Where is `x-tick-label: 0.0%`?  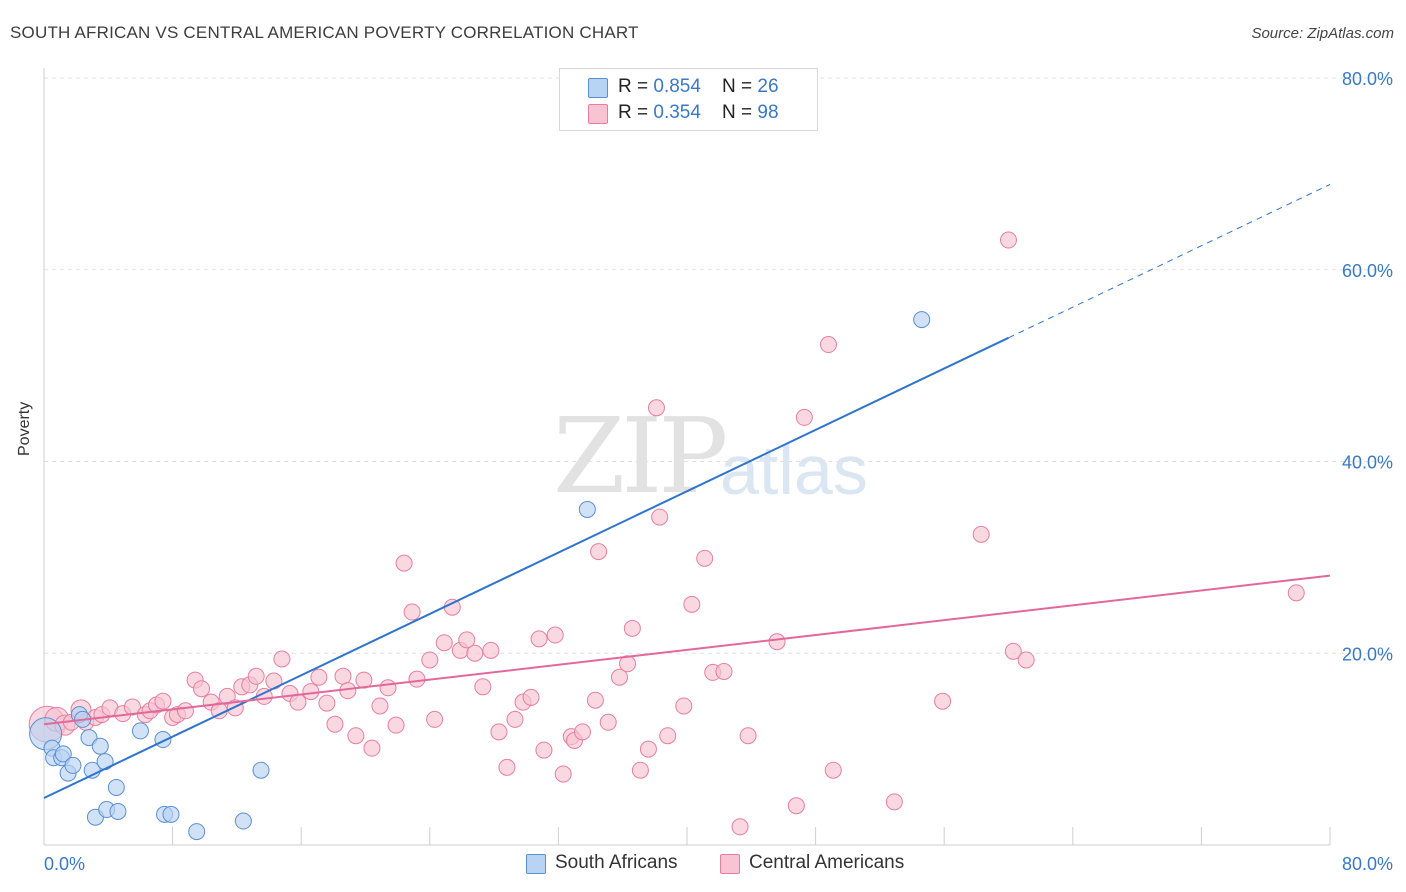
x-tick-label: 0.0% is located at coordinates (64, 864).